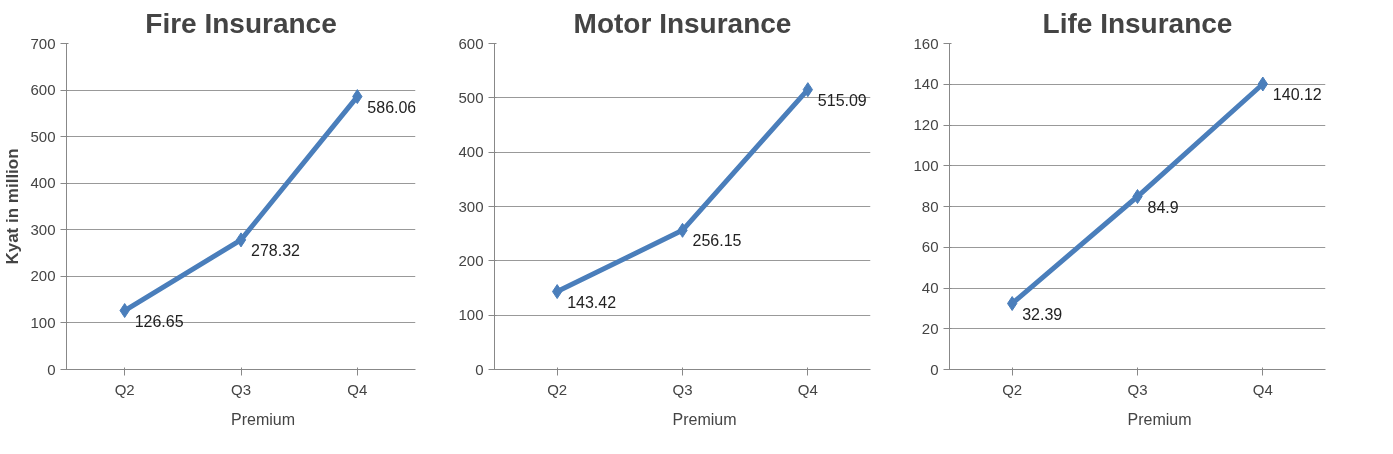 The image size is (1393, 454). I want to click on data-label: 515.09, so click(842, 100).